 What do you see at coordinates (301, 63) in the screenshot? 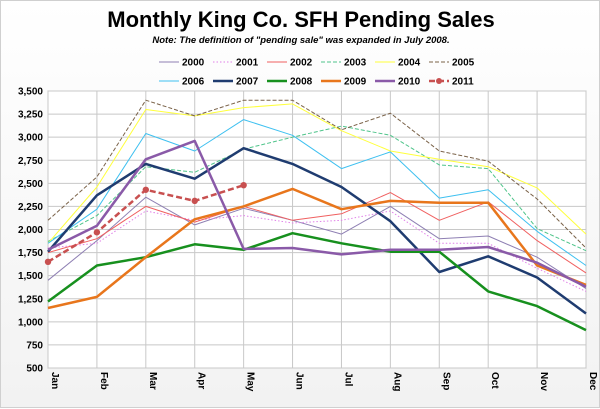
I see `legend-label-2002: 2002` at bounding box center [301, 63].